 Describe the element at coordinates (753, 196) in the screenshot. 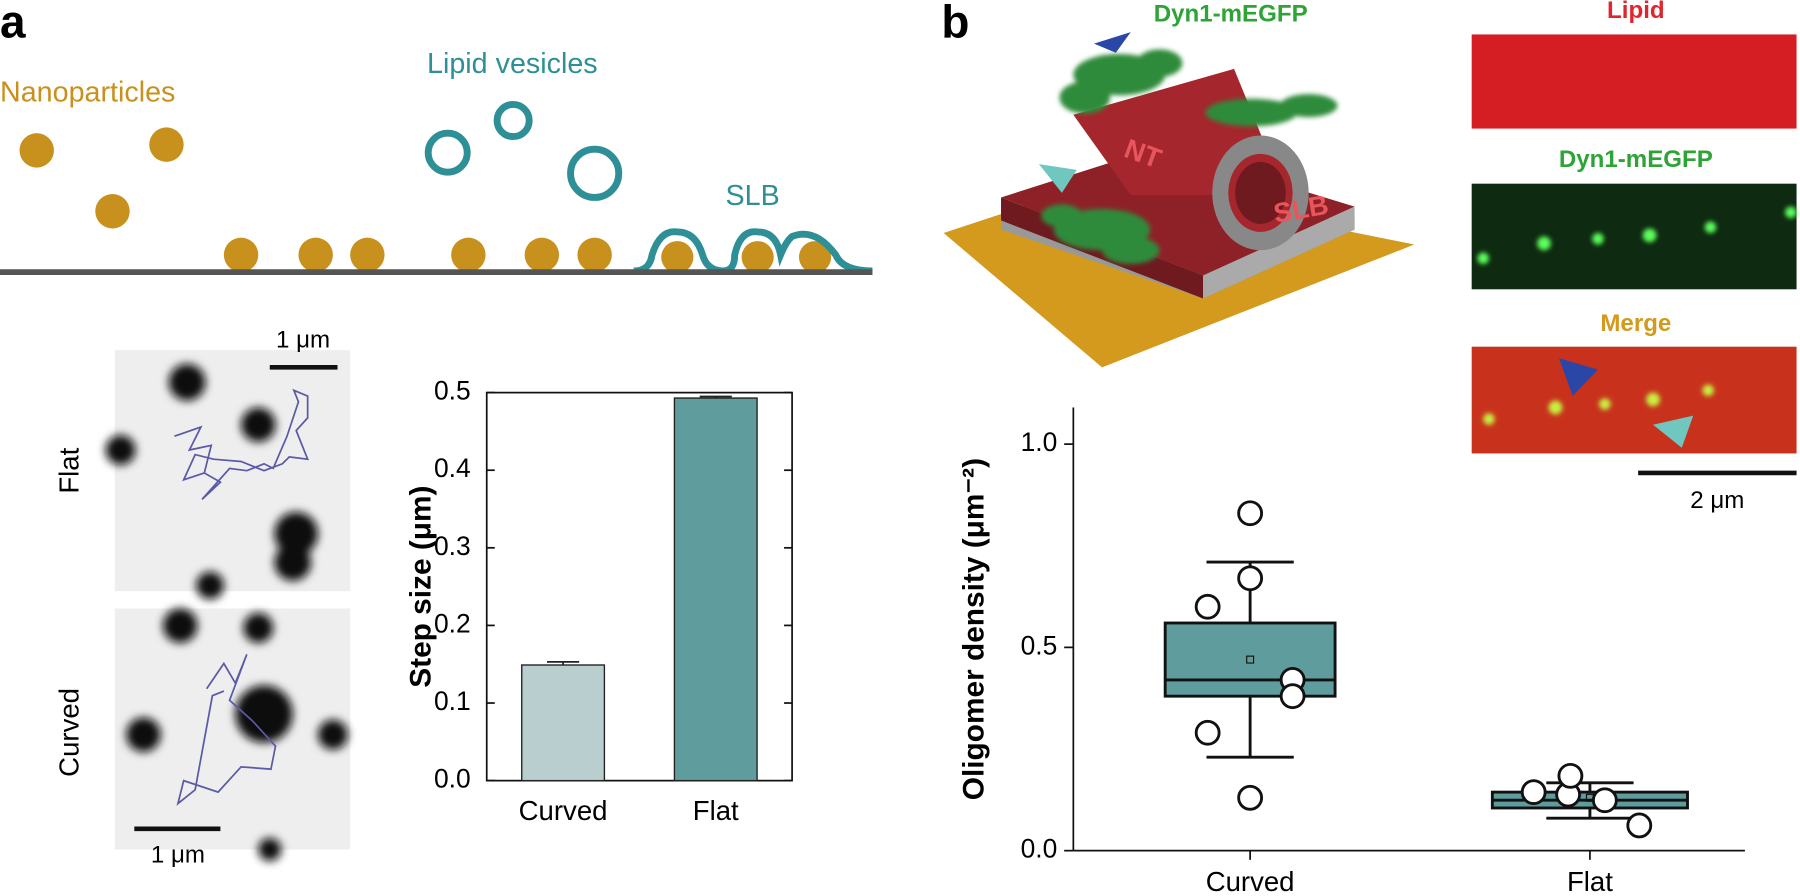

I see `label-slb: SLB` at that location.